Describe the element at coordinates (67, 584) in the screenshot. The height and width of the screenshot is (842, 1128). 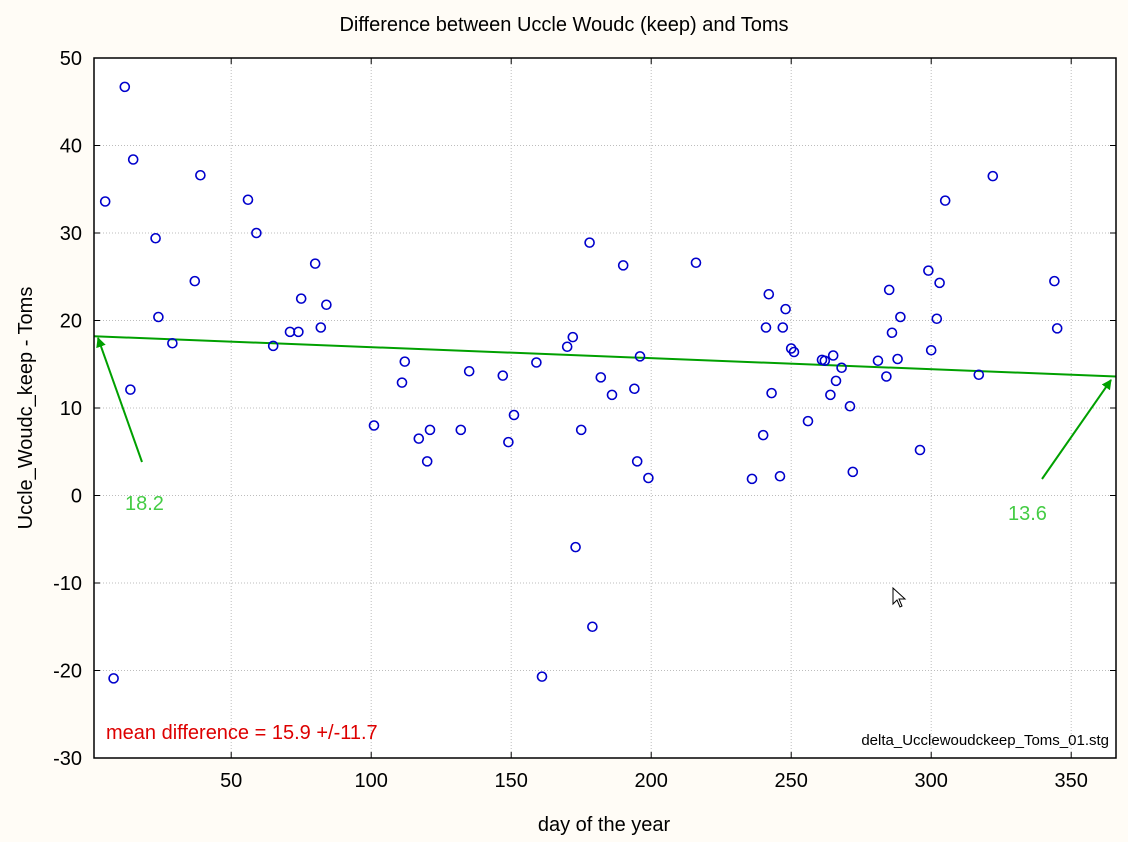
I see `y-tick-label: -10` at that location.